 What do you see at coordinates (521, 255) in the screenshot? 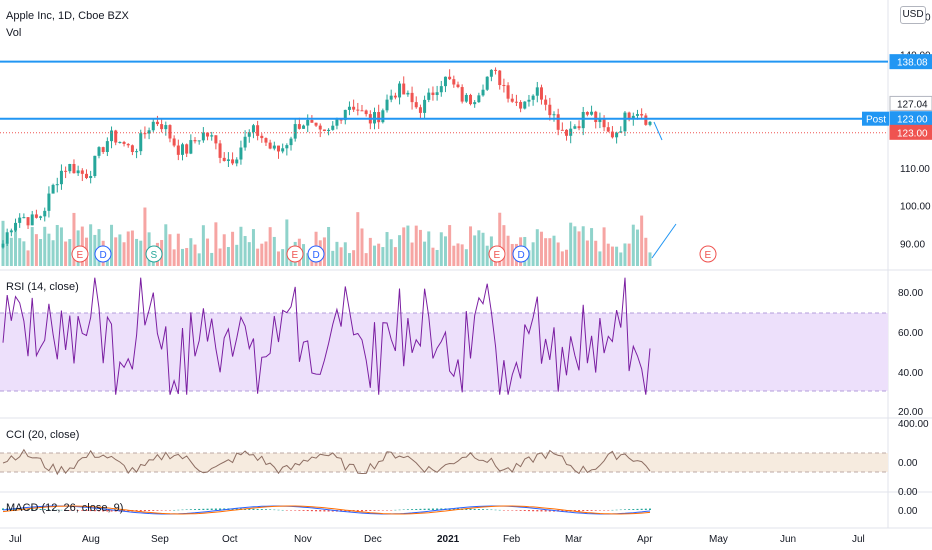
I see `event-marker-label: D` at bounding box center [521, 255].